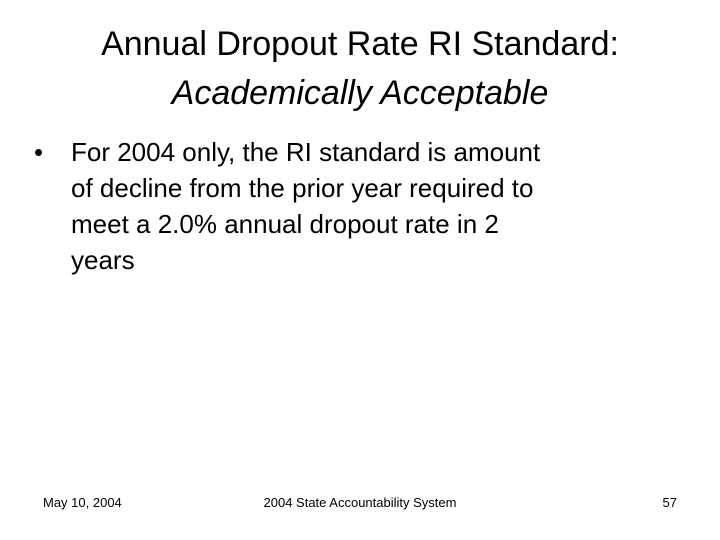 The width and height of the screenshot is (720, 540). What do you see at coordinates (103, 260) in the screenshot?
I see `bullet-line: years` at bounding box center [103, 260].